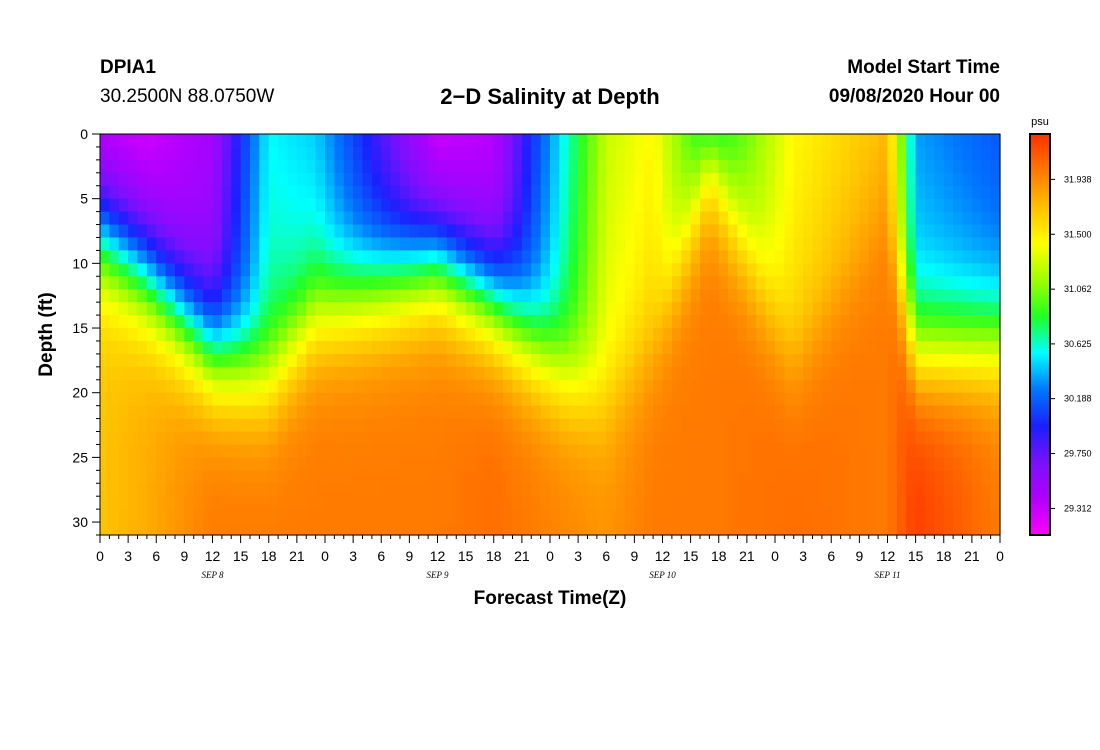 Image resolution: width=1100 pixels, height=750 pixels. What do you see at coordinates (80, 328) in the screenshot?
I see `y-tick-label: 15` at bounding box center [80, 328].